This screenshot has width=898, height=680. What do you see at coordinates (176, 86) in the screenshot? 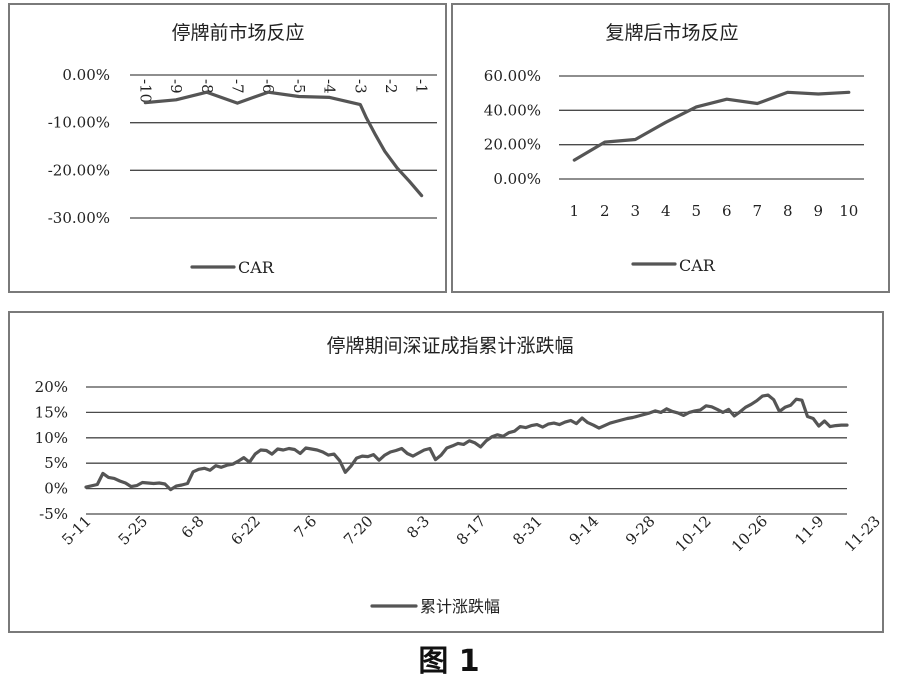
I see `x-tick-label: -9` at bounding box center [176, 86].